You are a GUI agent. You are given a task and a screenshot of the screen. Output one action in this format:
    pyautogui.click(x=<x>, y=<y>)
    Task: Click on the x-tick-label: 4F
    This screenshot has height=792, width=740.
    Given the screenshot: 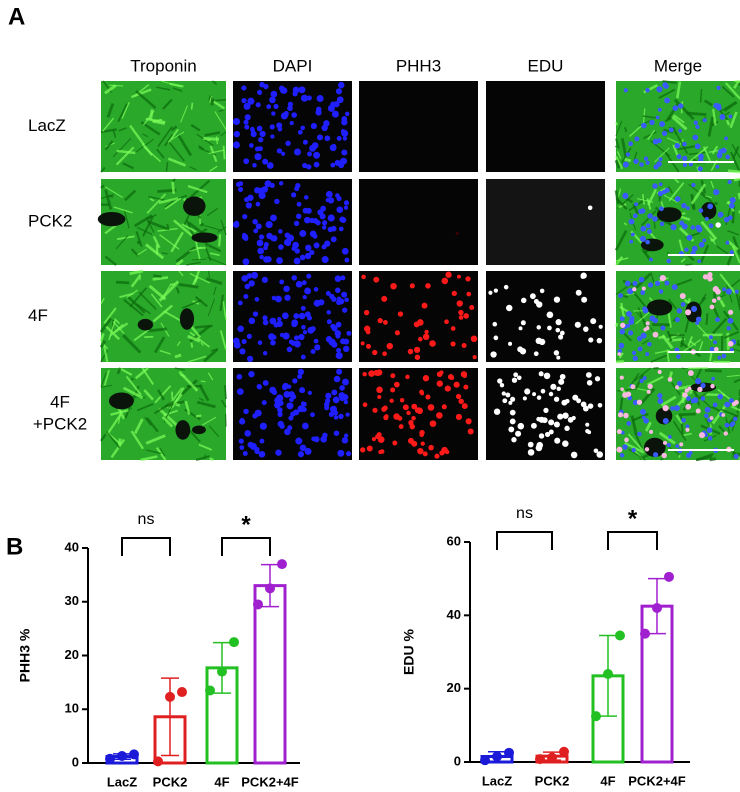 What is the action you would take?
    pyautogui.click(x=221, y=781)
    